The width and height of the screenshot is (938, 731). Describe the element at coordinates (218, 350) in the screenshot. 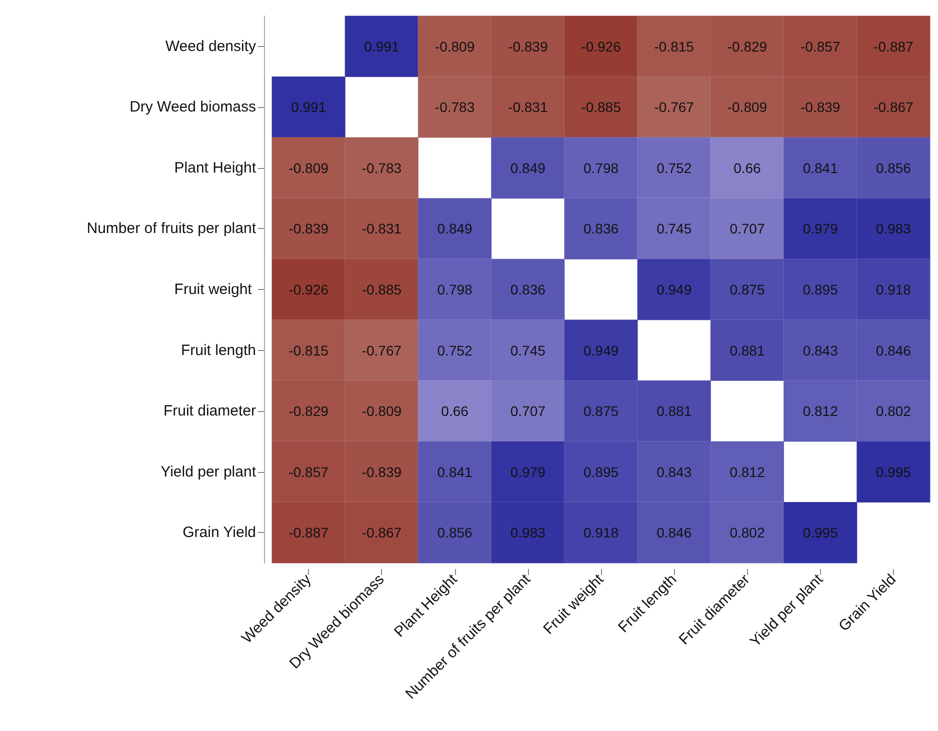

I see `y-tick-label: Fruit length` at that location.